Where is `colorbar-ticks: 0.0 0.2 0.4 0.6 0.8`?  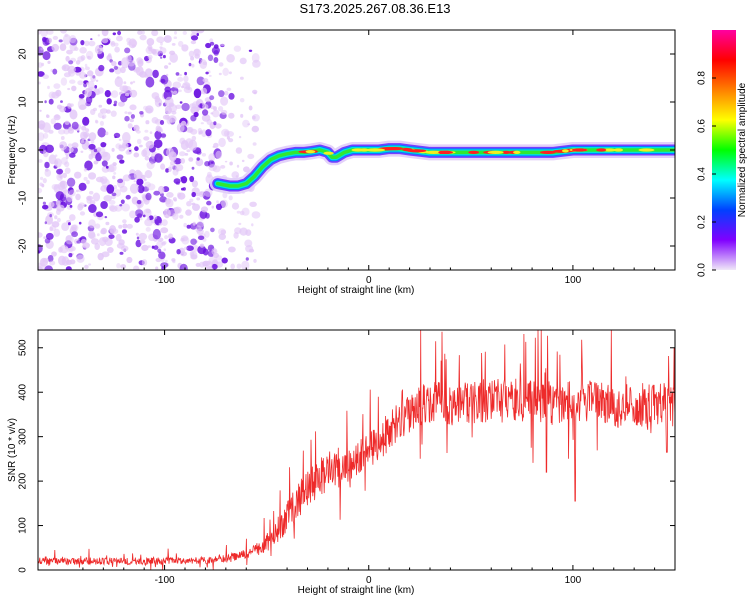 colorbar-ticks: 0.0 0.2 0.4 0.6 0.8 is located at coordinates (706, 174).